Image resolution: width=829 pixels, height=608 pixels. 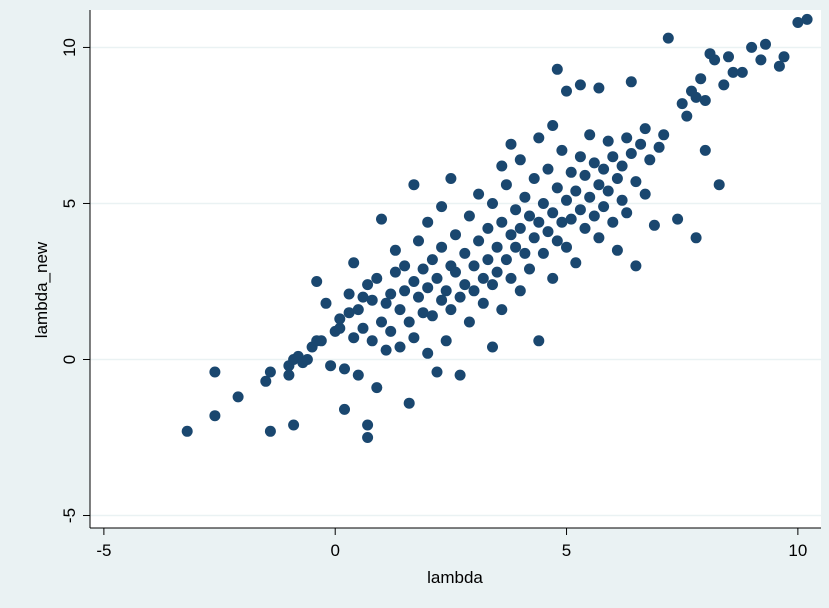 I want to click on y-tick-label-3: 10, so click(x=69, y=47).